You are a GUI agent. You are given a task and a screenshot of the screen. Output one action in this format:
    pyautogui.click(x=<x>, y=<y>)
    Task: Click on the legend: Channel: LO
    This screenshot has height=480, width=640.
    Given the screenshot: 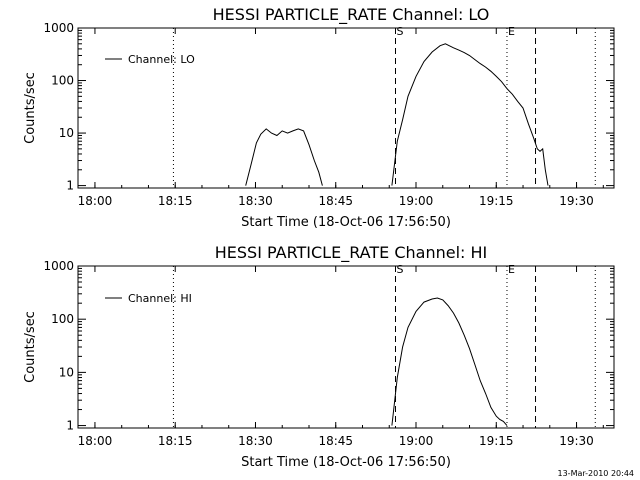 What is the action you would take?
    pyautogui.click(x=150, y=59)
    